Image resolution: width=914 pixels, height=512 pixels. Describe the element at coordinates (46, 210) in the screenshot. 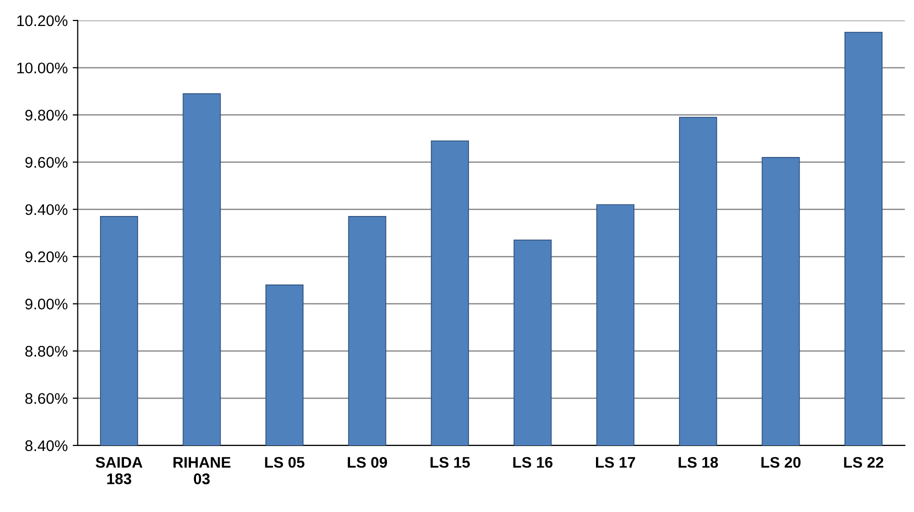

I see `y-tick-label: 9.40%` at that location.